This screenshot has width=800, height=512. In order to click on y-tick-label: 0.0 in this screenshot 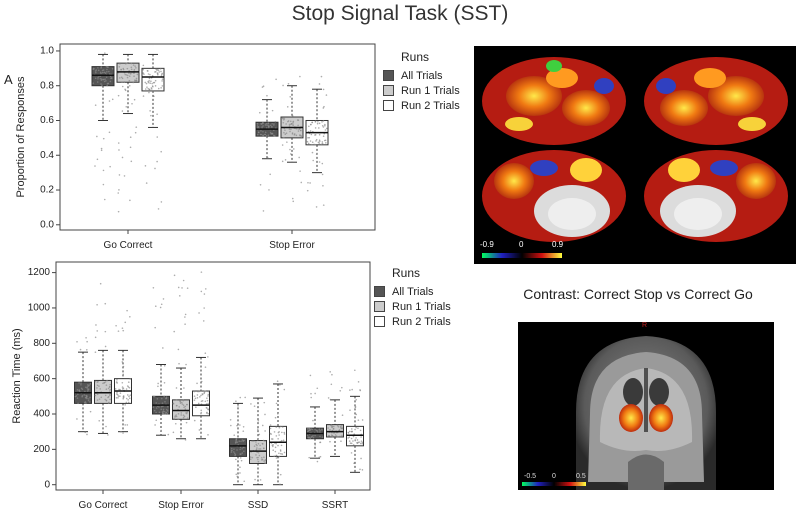, I will do `click(47, 224)`.